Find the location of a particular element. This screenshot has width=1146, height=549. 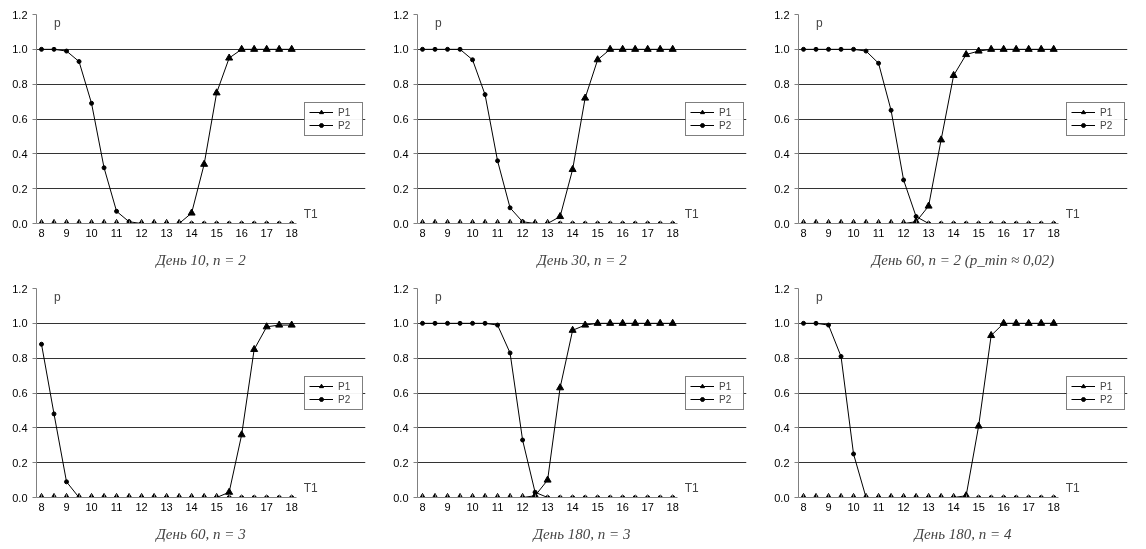

text: День 60, n = 3 is located at coordinates (200, 533).